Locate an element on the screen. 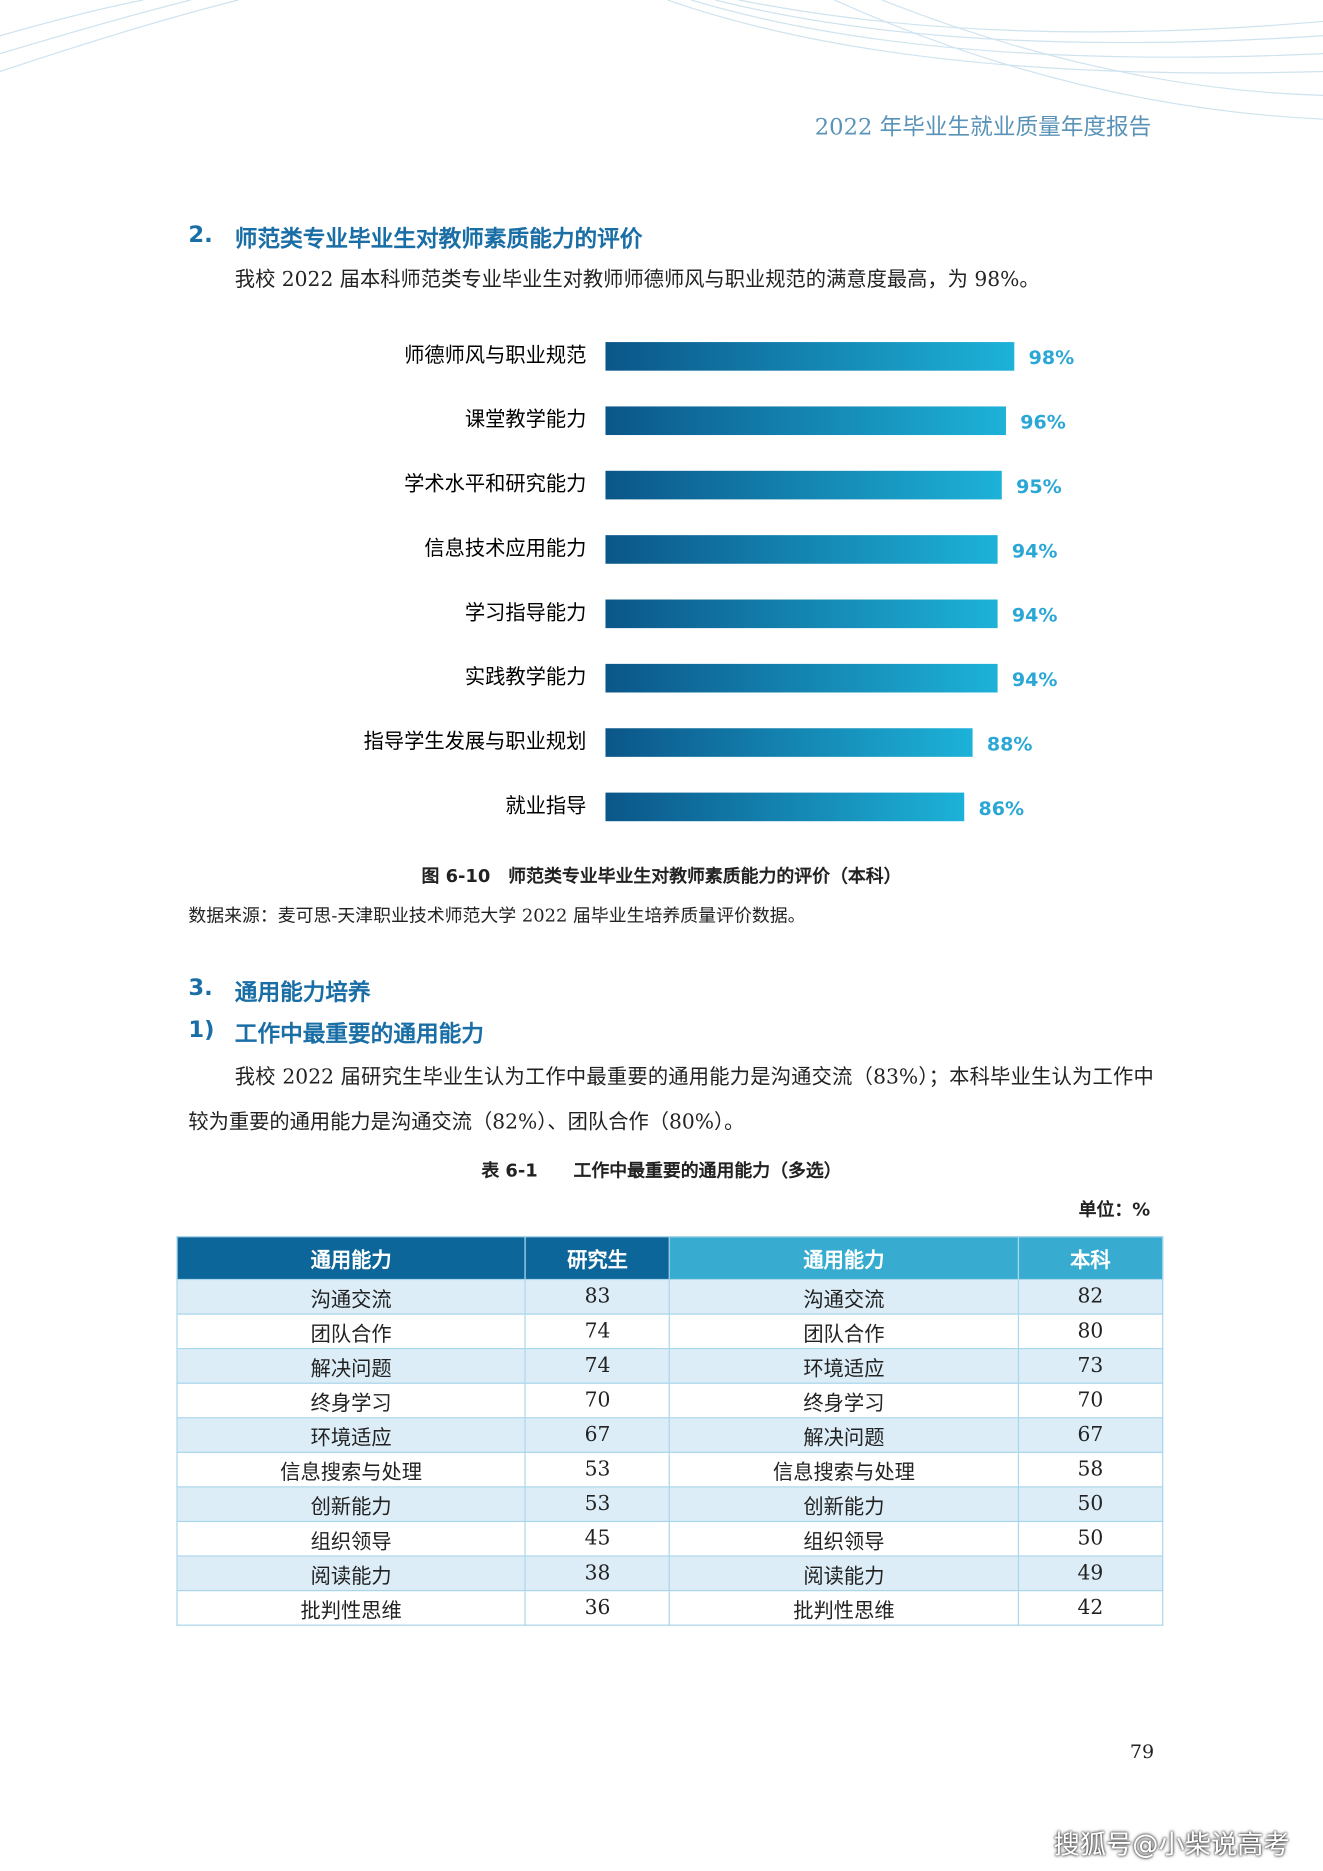 Image resolution: width=1323 pixels, height=1871 pixels. table-row: 沟通交流 83 沟通交流 82 is located at coordinates (670, 1296).